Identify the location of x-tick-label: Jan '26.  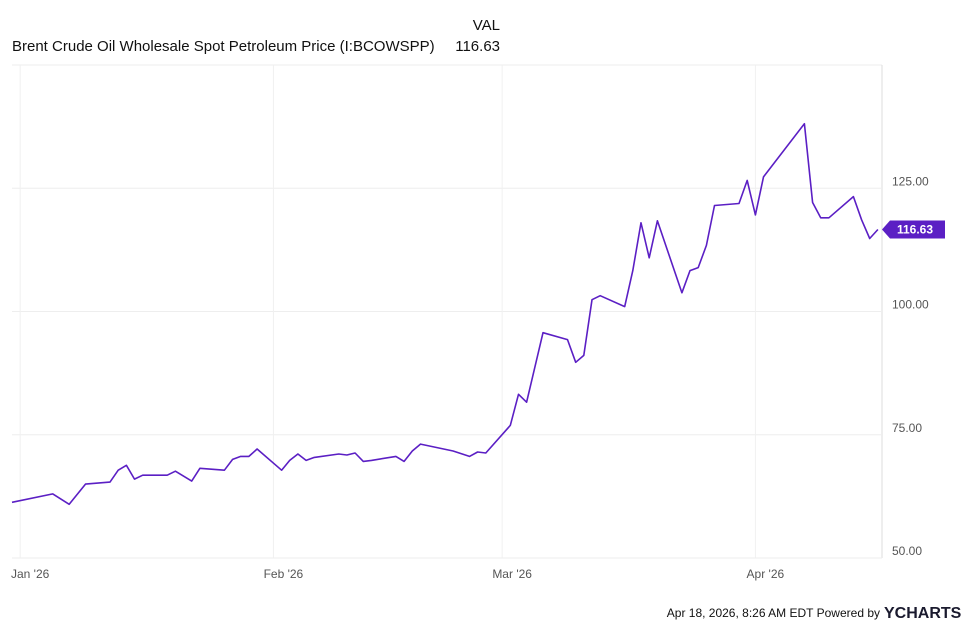
(30, 574).